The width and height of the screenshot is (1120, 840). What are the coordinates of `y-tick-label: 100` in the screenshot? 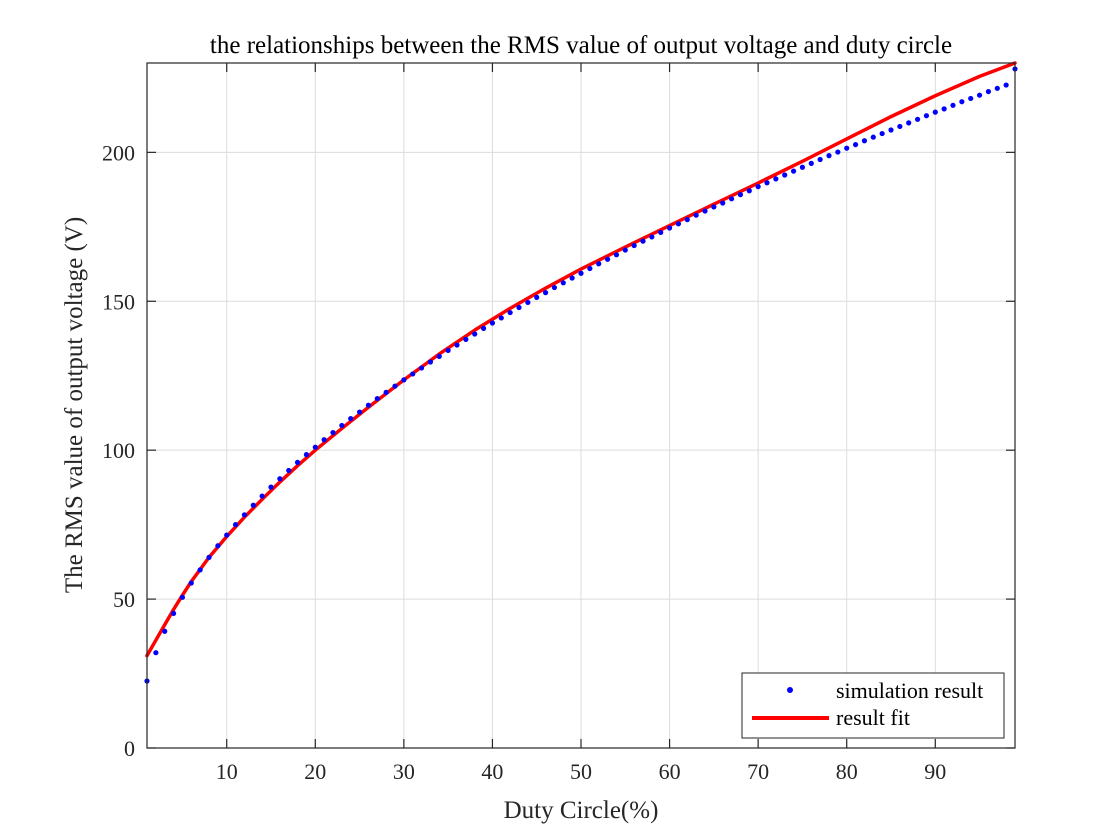 It's located at (118, 450).